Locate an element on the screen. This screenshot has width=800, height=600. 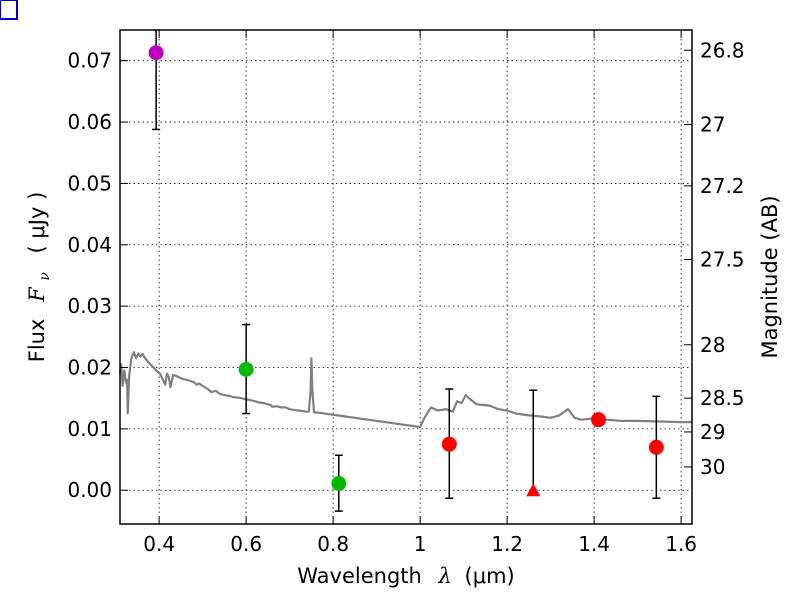
y2-tick-label: 27.2 is located at coordinates (722, 186).